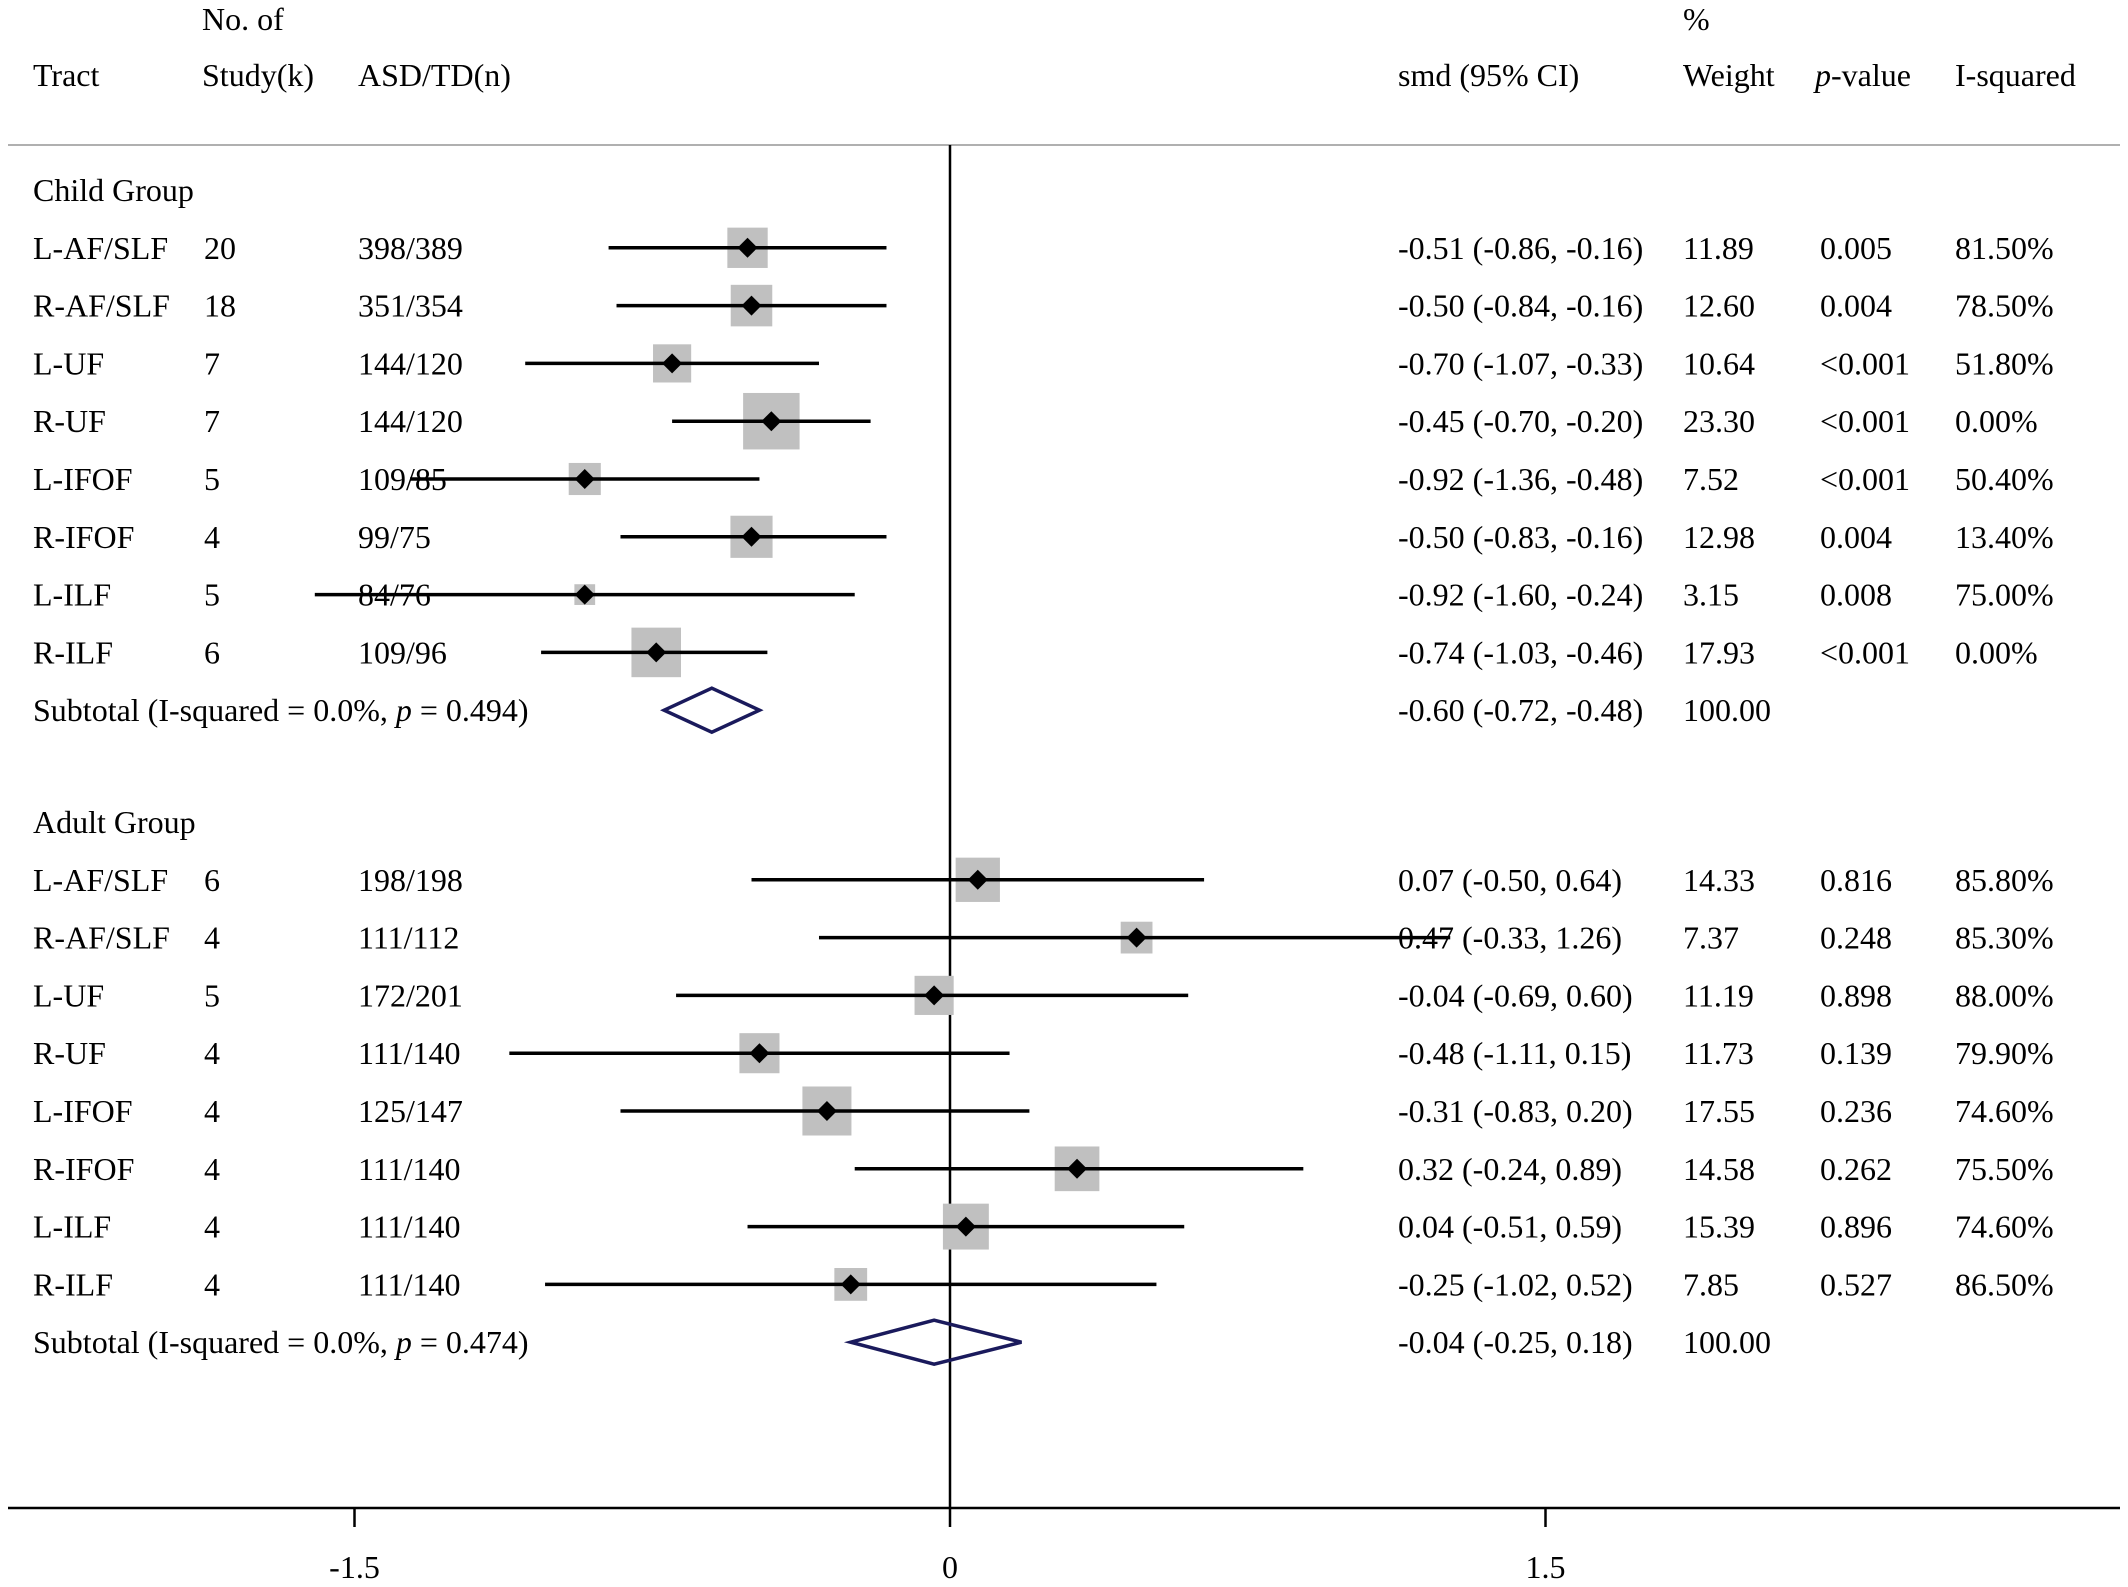  What do you see at coordinates (410, 248) in the screenshot?
I see `sample-size: 398/389` at bounding box center [410, 248].